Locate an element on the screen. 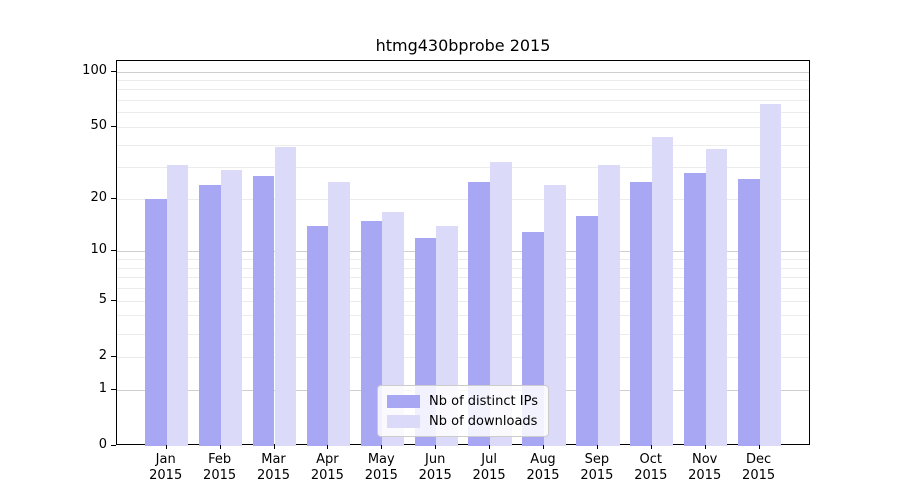 The image size is (900, 500). x-tick-label: Jul 2015 is located at coordinates (489, 467).